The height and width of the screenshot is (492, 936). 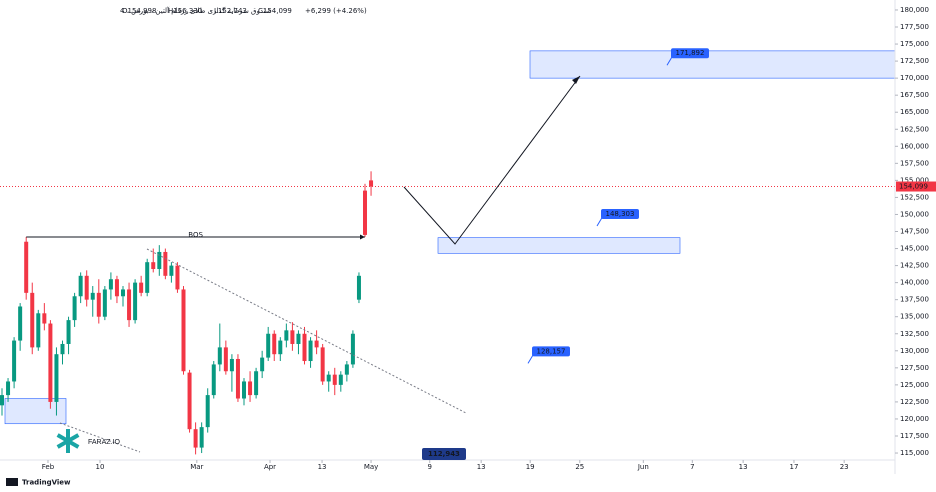 I want to click on logo-text: FARAZ.IO, so click(x=104, y=442).